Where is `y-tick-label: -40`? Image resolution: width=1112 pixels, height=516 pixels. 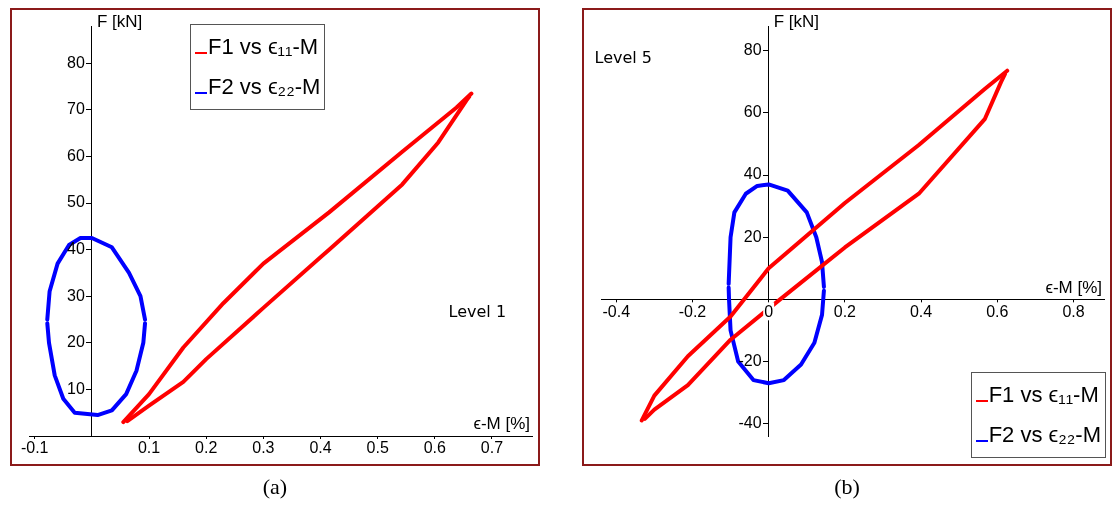
y-tick-label: -40 is located at coordinates (750, 422).